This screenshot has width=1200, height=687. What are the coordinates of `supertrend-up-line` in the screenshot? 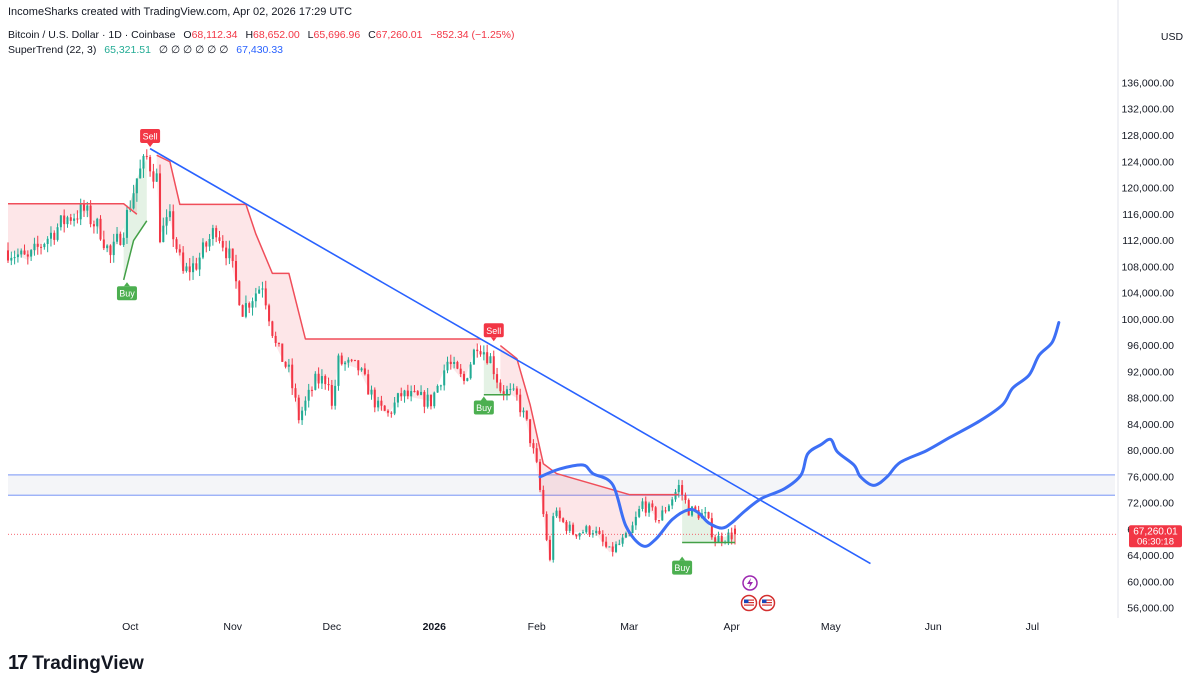 It's located at (135, 250).